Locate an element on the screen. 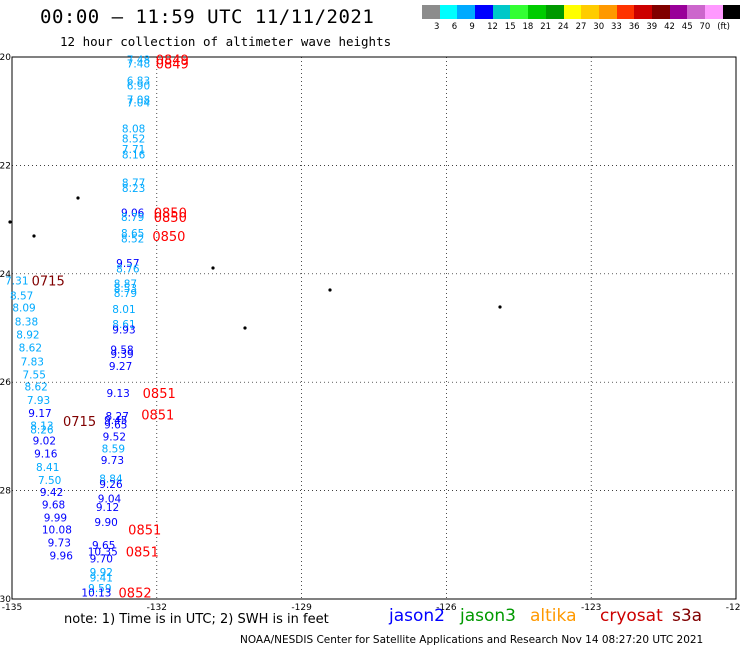 The width and height of the screenshot is (740, 650). latitude-label: 28 is located at coordinates (5, 492).